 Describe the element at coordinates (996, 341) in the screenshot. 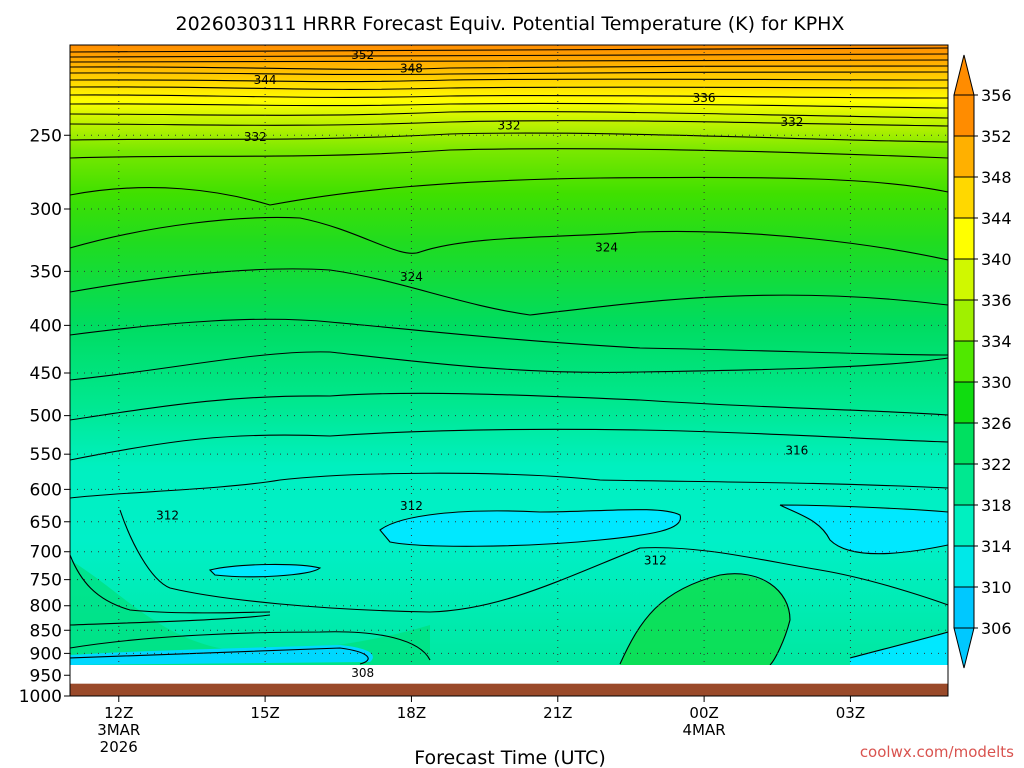

I see `colorbar-tick-label: 334` at that location.